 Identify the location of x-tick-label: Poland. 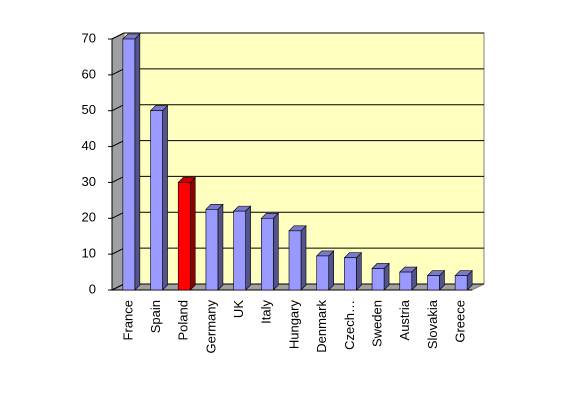
(183, 320).